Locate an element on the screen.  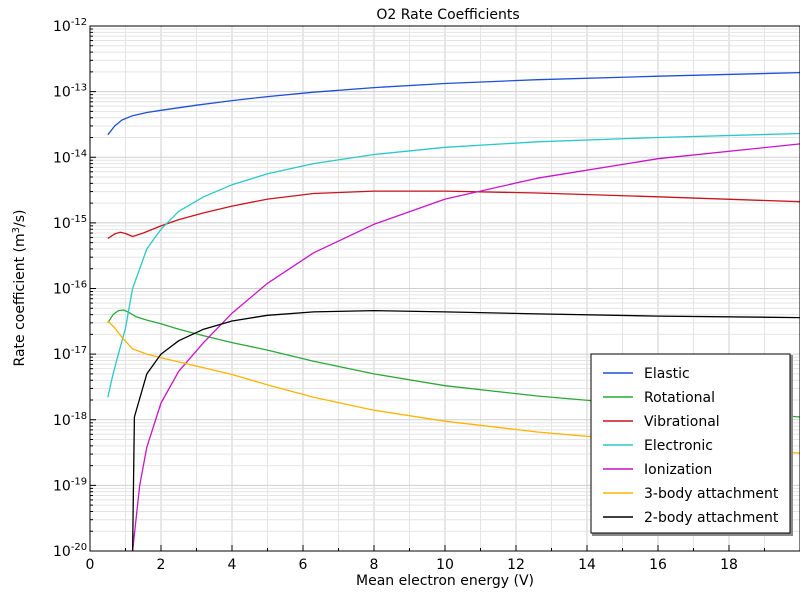
x-tick-label: 16 is located at coordinates (658, 565).